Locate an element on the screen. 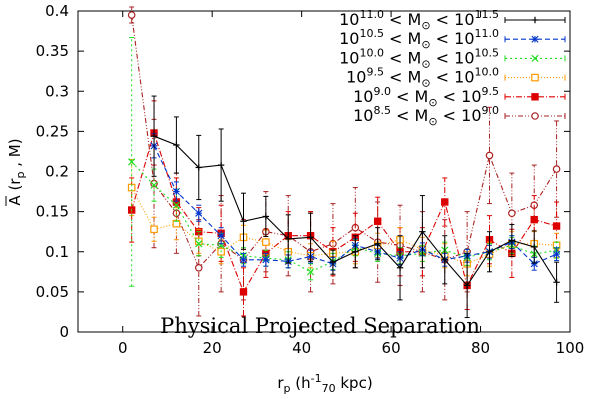 The height and width of the screenshot is (399, 590). x-tick-label: 0 is located at coordinates (123, 348).